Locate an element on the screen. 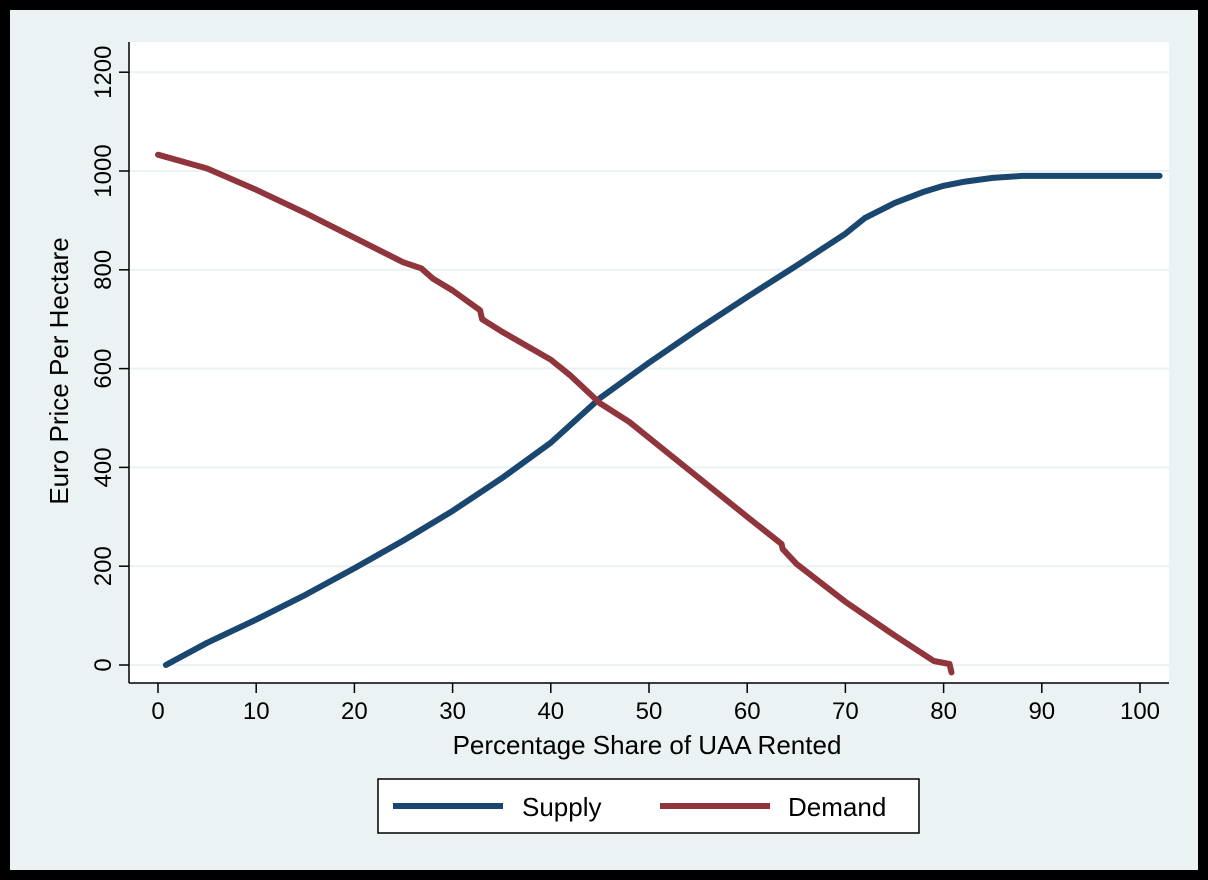 The height and width of the screenshot is (880, 1208). legend-label-demand: Demand is located at coordinates (837, 807).